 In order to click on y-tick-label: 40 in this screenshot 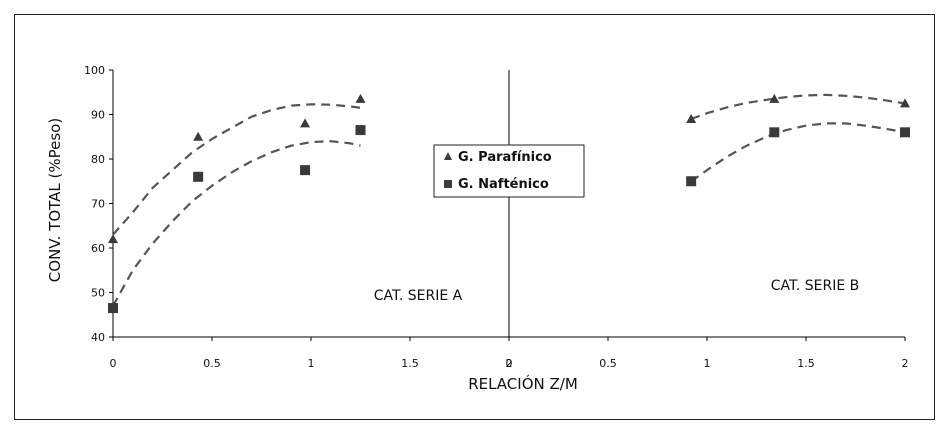, I will do `click(98, 337)`.